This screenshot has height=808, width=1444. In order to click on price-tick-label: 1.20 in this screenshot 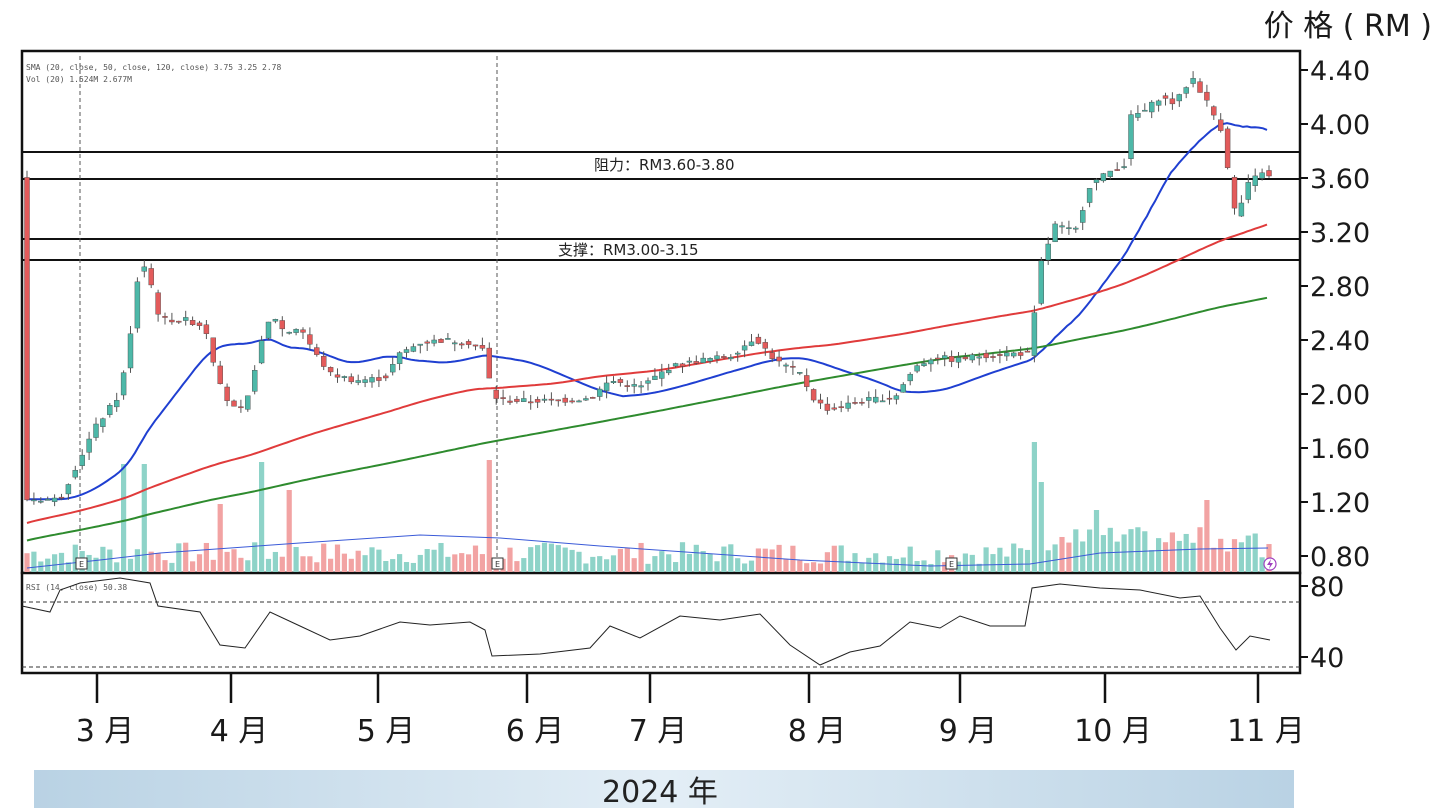, I will do `click(1340, 503)`.